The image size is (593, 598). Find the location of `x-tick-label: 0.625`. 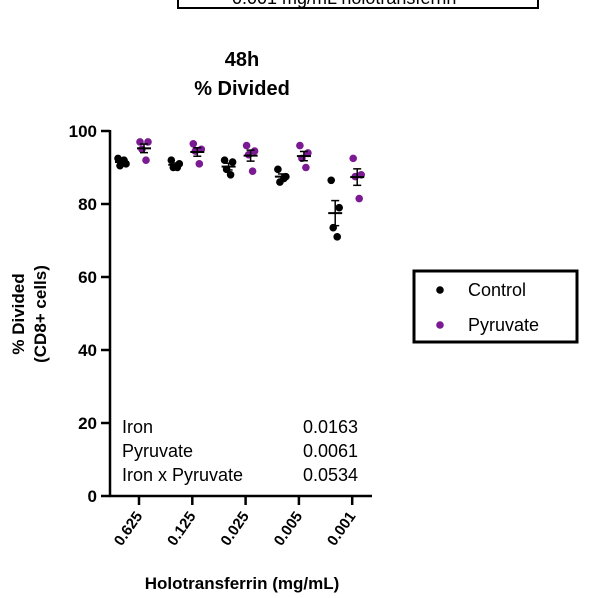

x-tick-label: 0.625 is located at coordinates (128, 529).